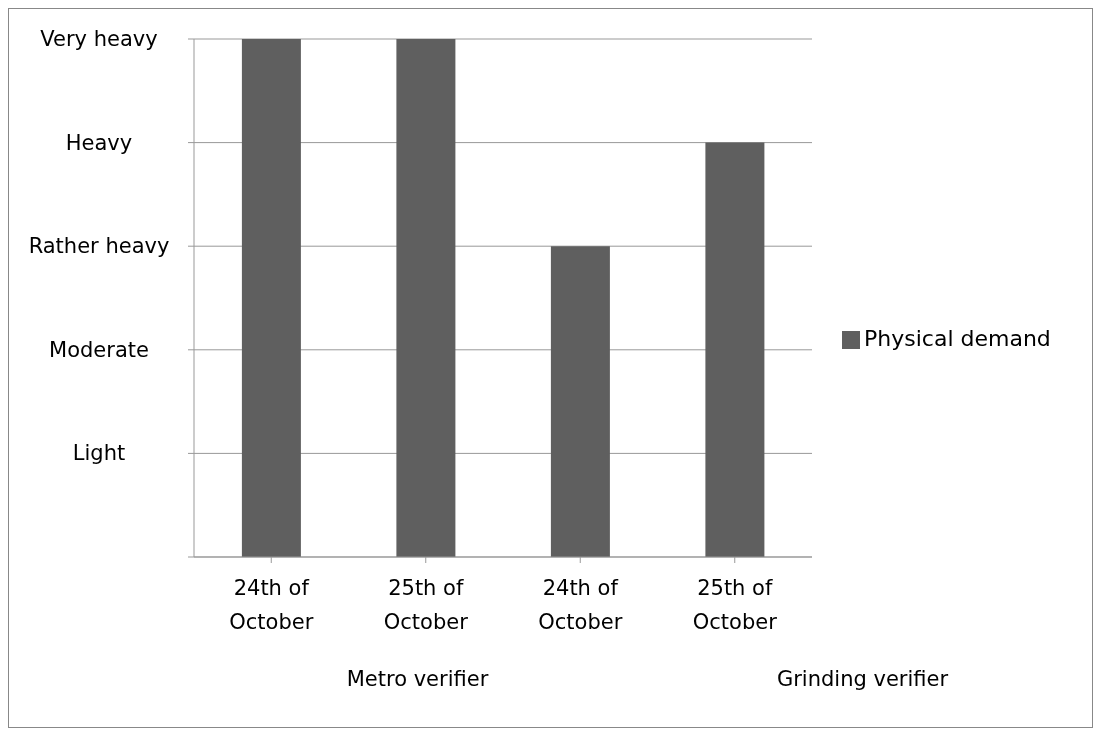 Image resolution: width=1101 pixels, height=738 pixels. Describe the element at coordinates (99, 453) in the screenshot. I see `category-label: Light` at that location.